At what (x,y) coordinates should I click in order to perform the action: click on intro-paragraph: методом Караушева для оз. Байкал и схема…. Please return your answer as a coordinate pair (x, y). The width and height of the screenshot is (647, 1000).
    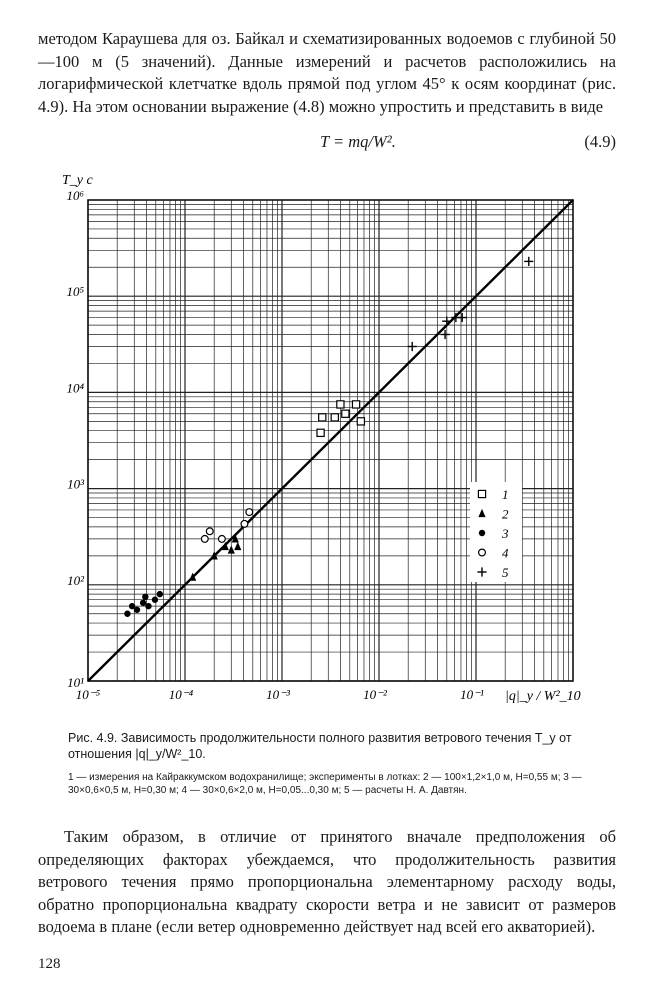
    Looking at the image, I should click on (327, 73).